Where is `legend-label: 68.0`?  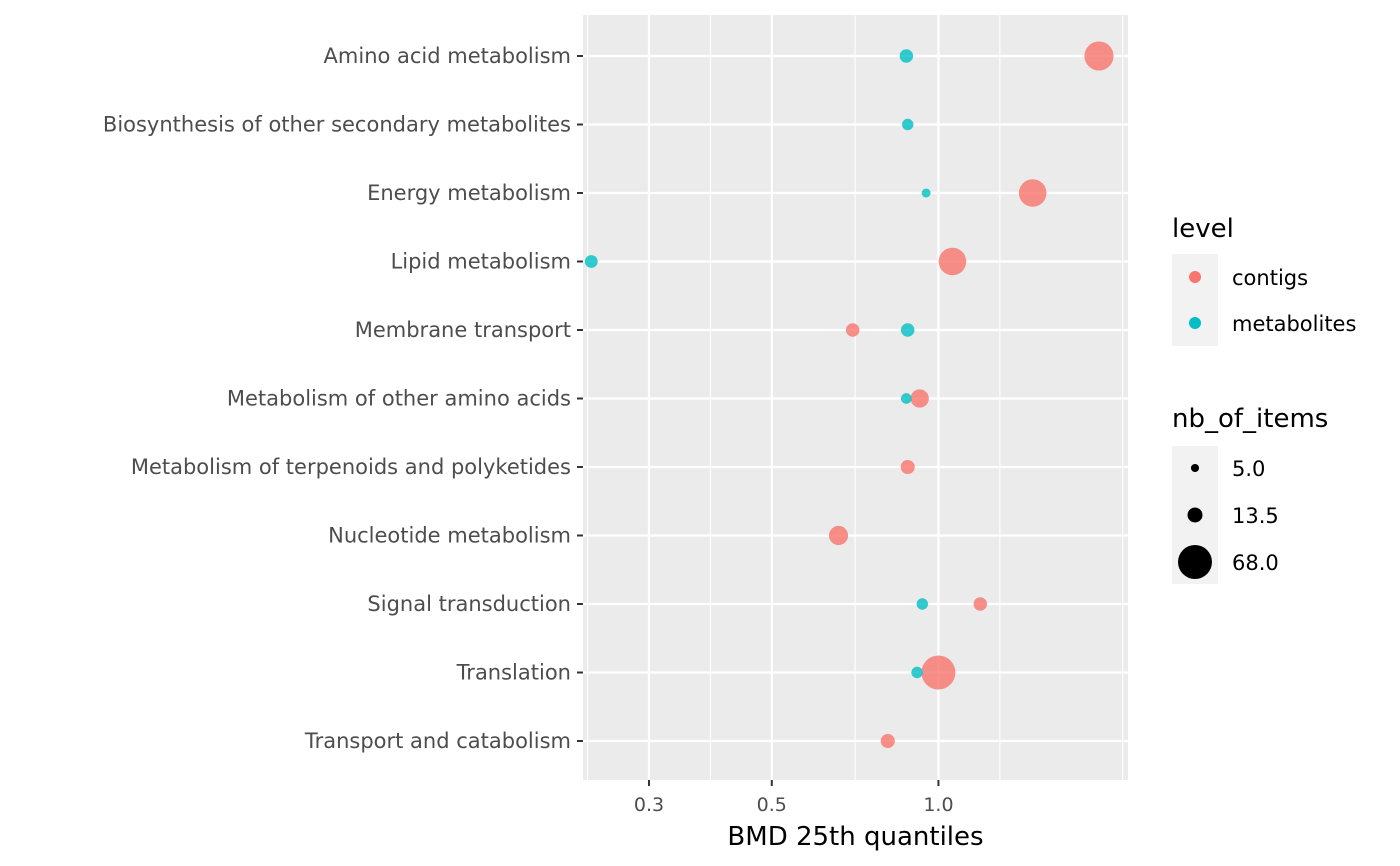 legend-label: 68.0 is located at coordinates (1255, 563).